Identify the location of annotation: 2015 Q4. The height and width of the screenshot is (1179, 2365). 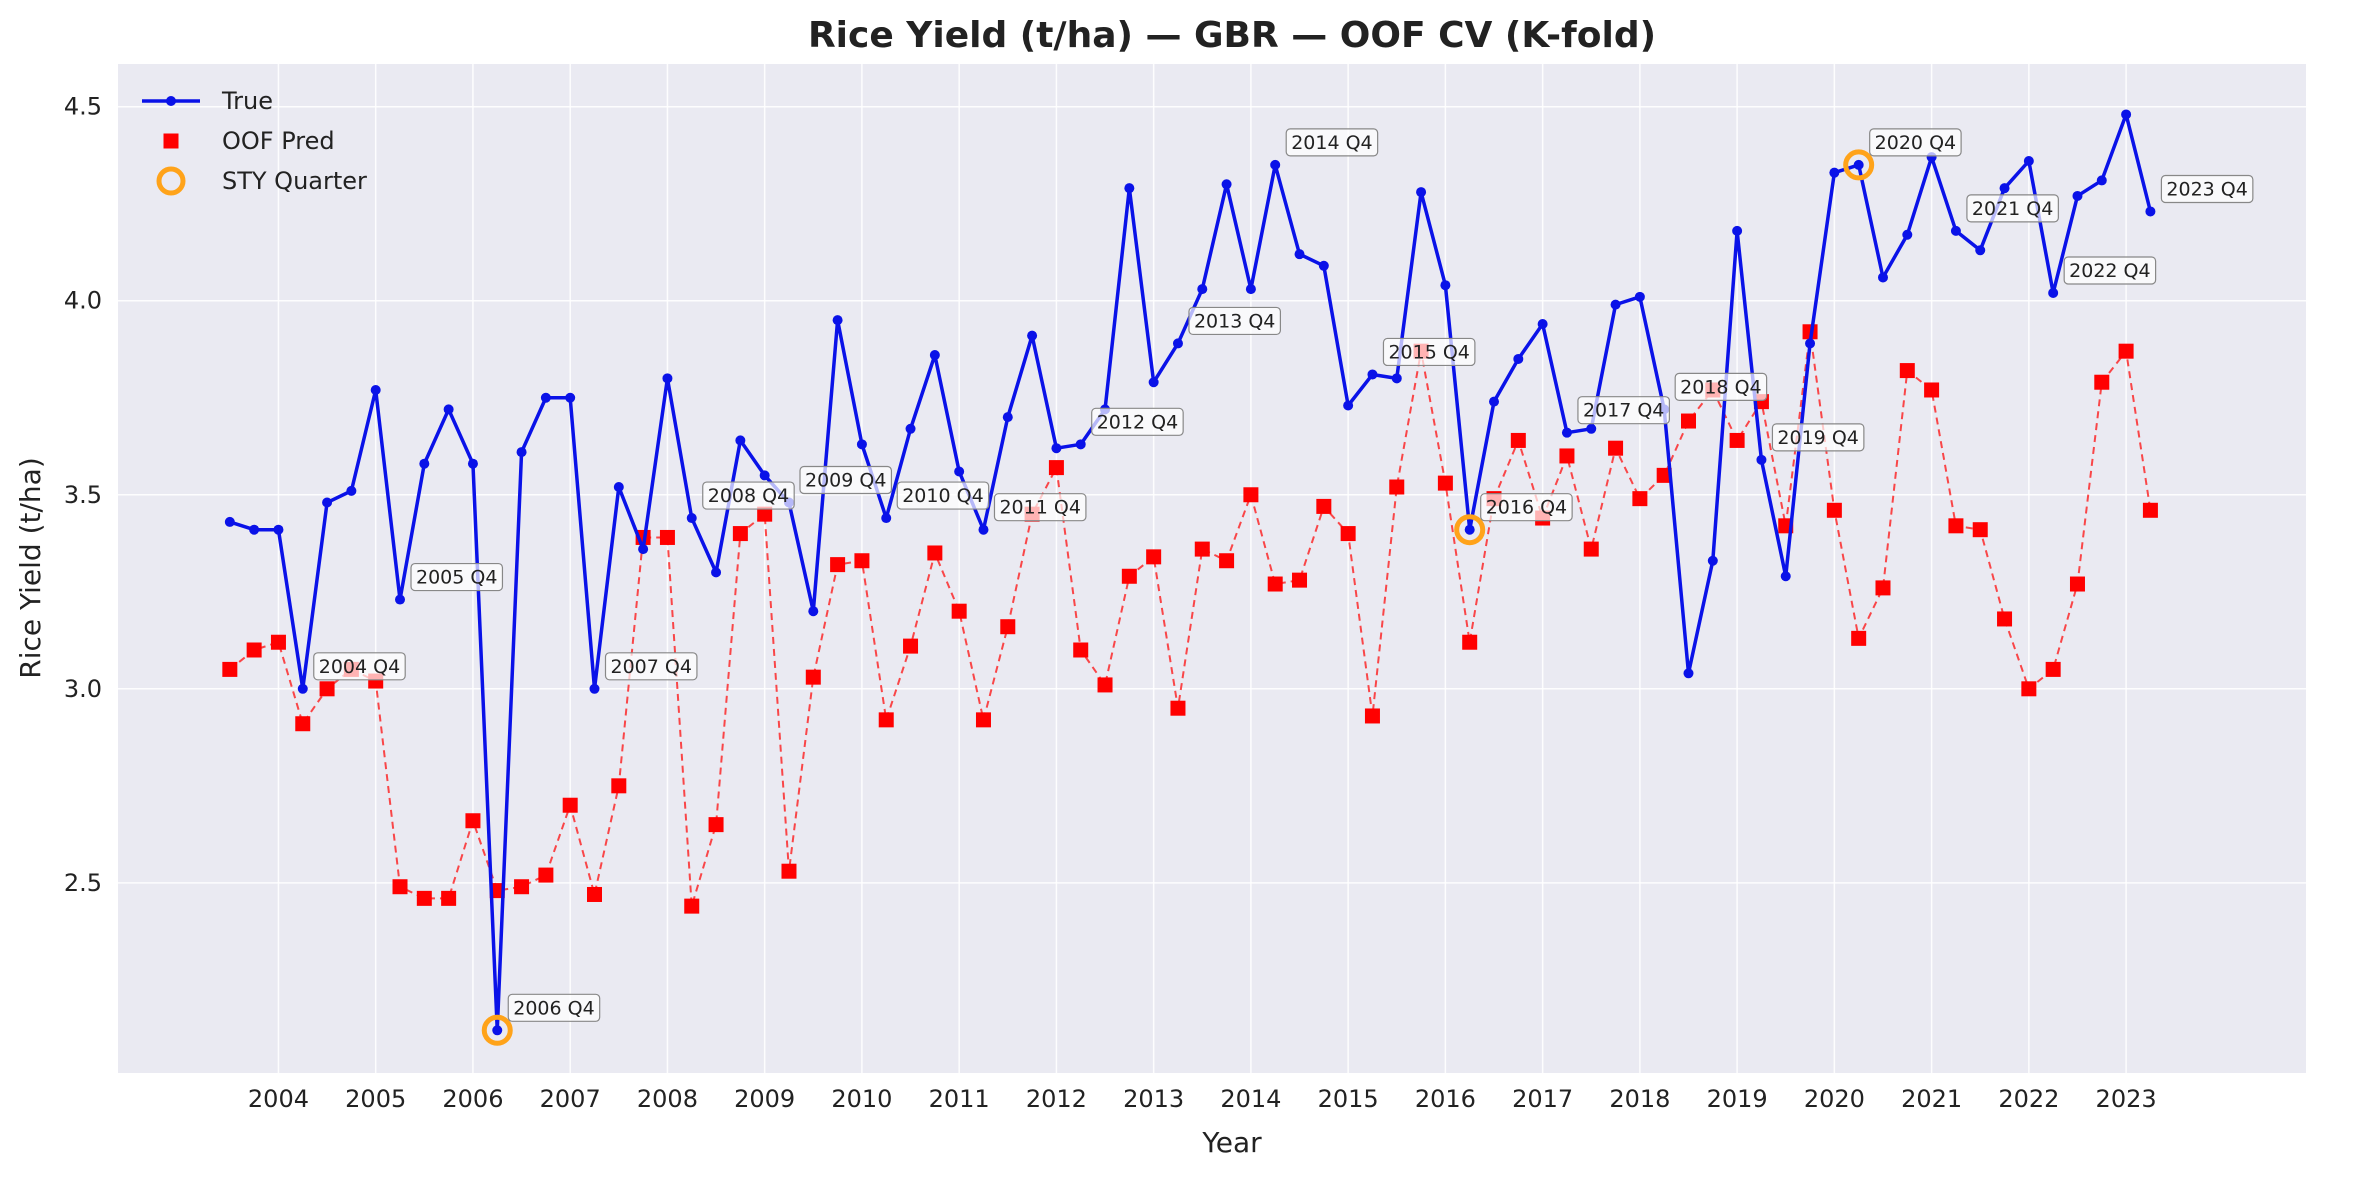
(1429, 352).